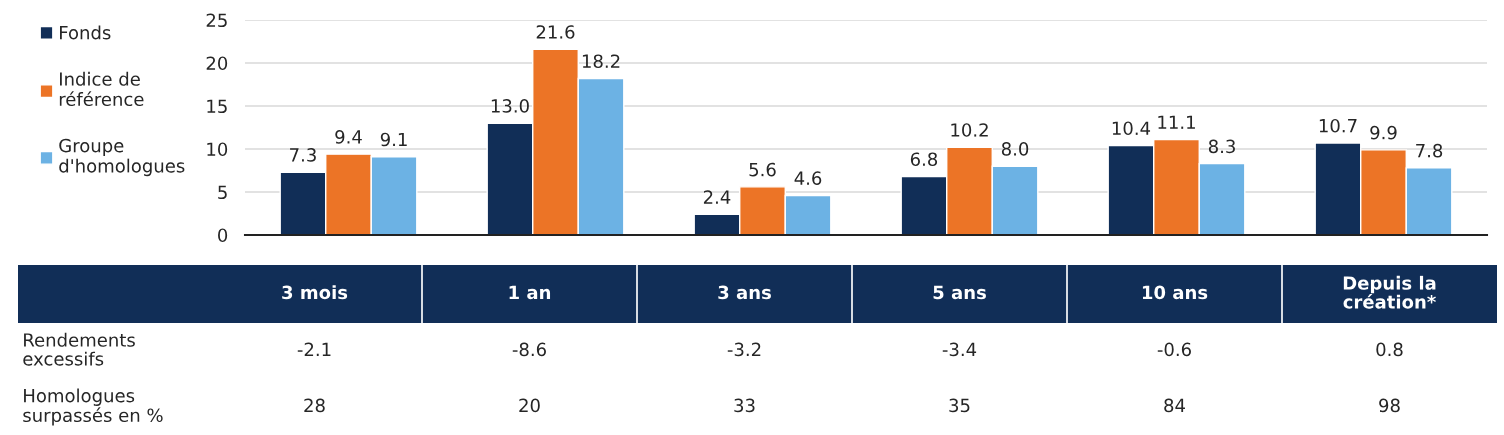 Image resolution: width=1504 pixels, height=435 pixels. Describe the element at coordinates (315, 292) in the screenshot. I see `category-label: 3 mois` at that location.